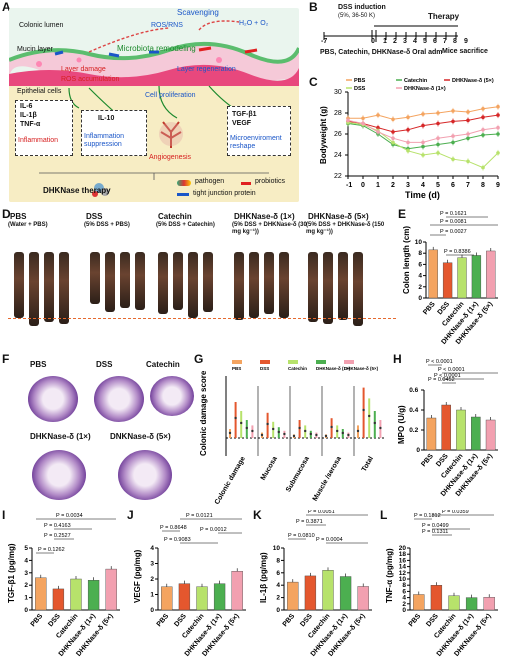 The height and width of the screenshot is (660, 506). I want to click on panel-label-a: A, so click(6, 7).